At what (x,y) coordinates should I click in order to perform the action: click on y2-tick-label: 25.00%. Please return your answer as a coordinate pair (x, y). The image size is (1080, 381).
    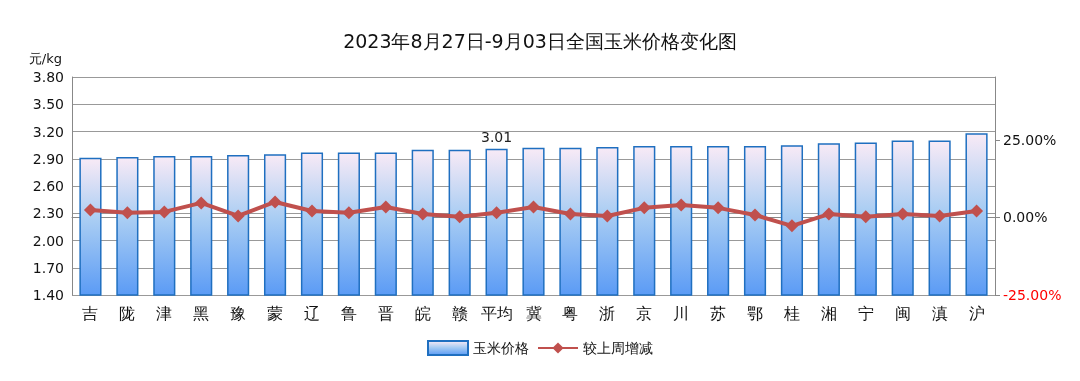
    Looking at the image, I should click on (1030, 139).